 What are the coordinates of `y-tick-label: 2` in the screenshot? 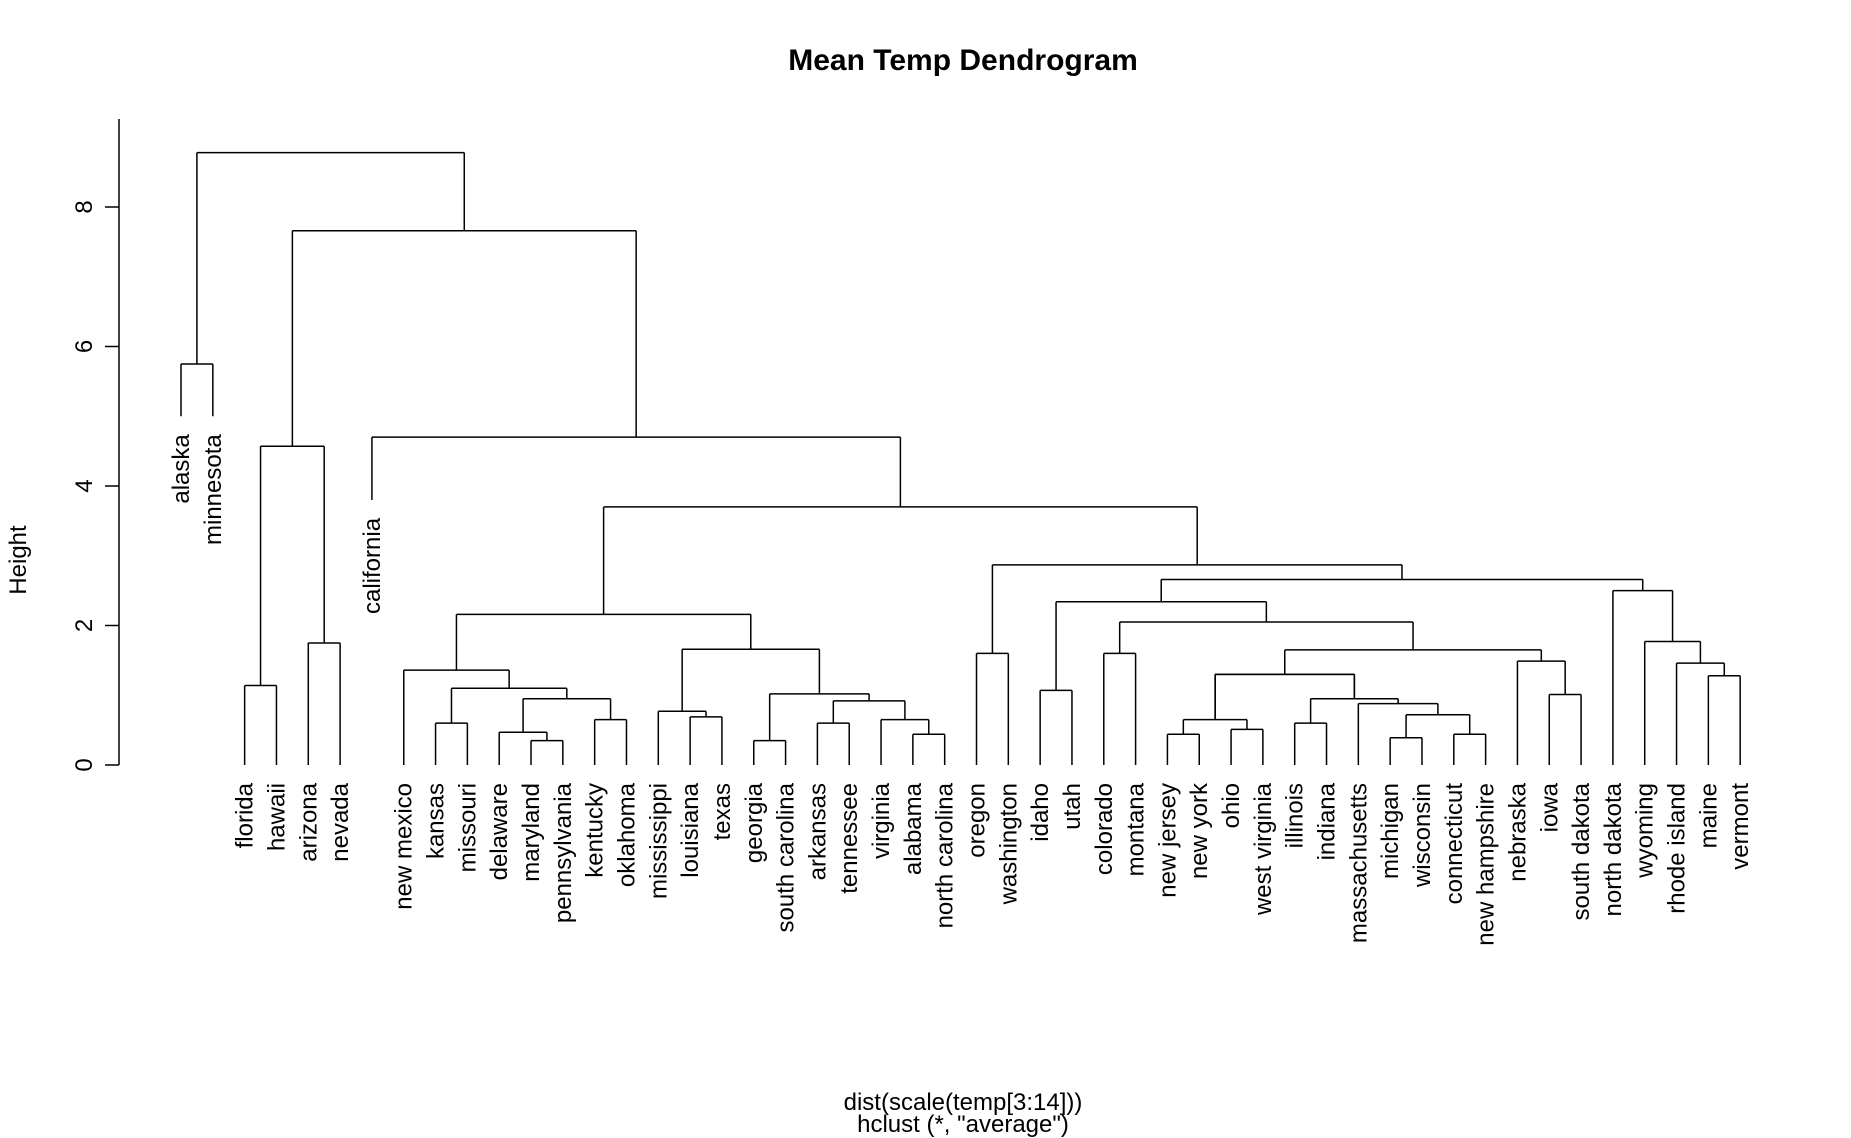 It's located at (84, 625).